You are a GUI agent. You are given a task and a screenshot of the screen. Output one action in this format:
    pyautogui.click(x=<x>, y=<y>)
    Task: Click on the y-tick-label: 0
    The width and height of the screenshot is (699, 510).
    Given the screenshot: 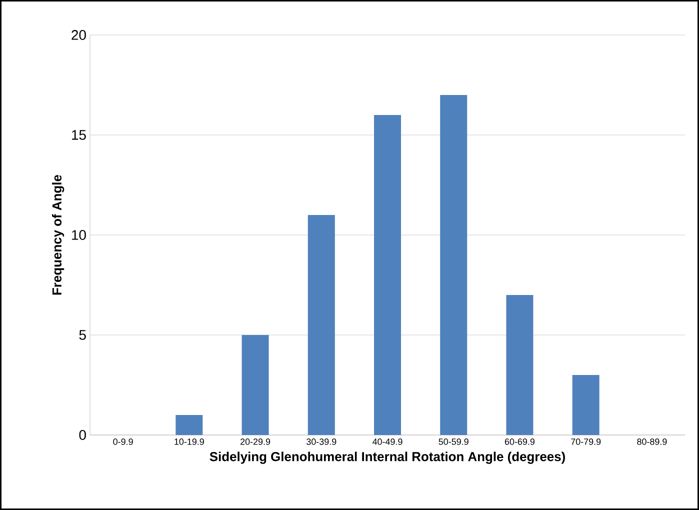 What is the action you would take?
    pyautogui.click(x=82, y=435)
    